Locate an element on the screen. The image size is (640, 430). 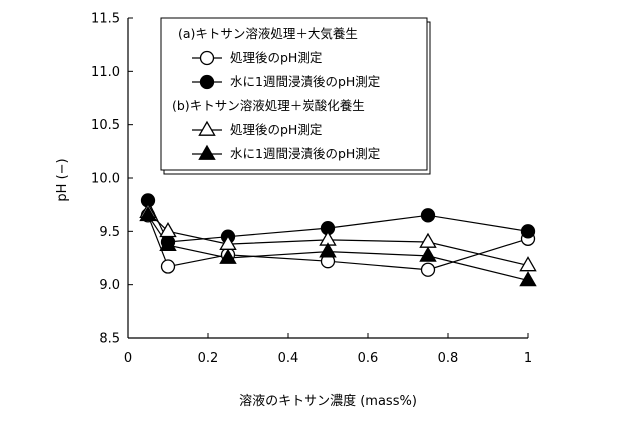
legend-group-b-title: (b)キトサン溶液処理＋炭酸化養生 is located at coordinates (268, 105).